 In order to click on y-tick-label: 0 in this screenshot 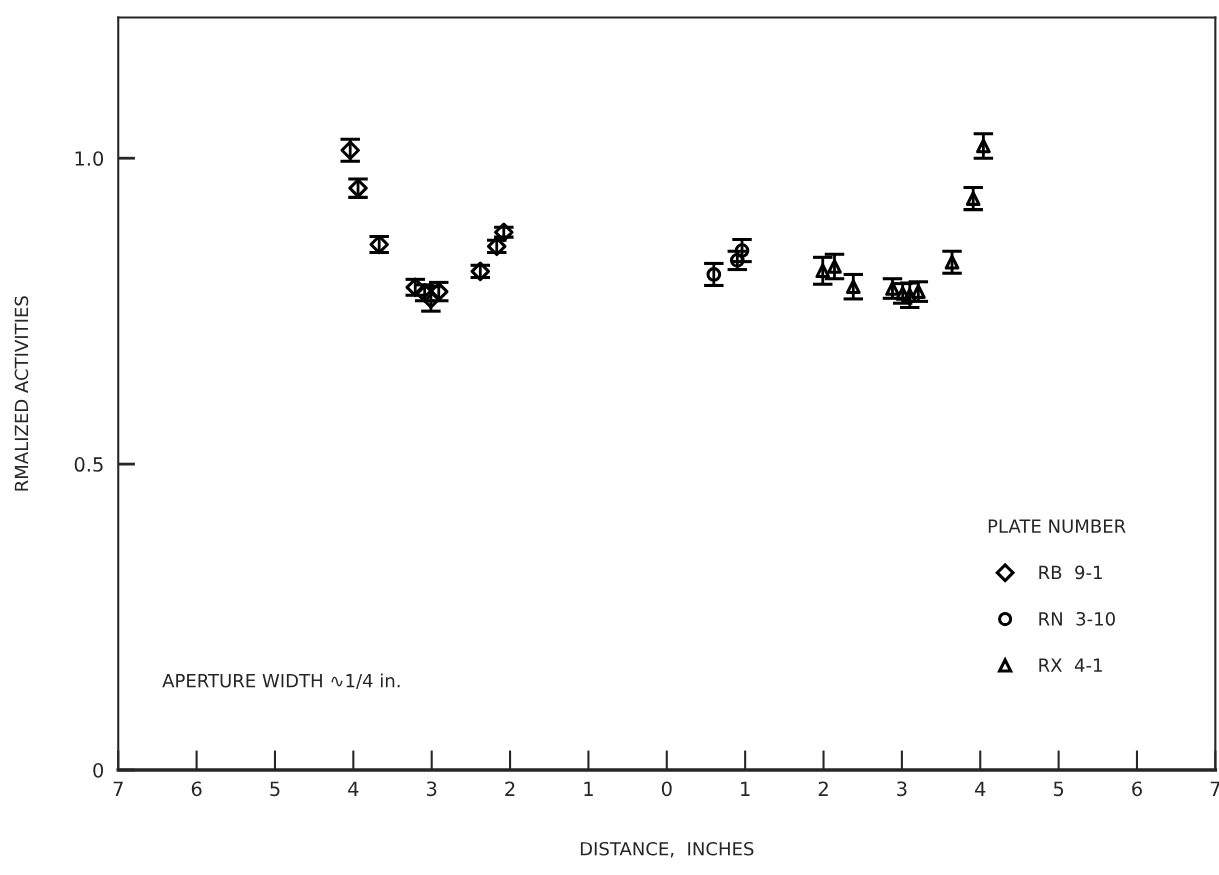, I will do `click(98, 770)`.